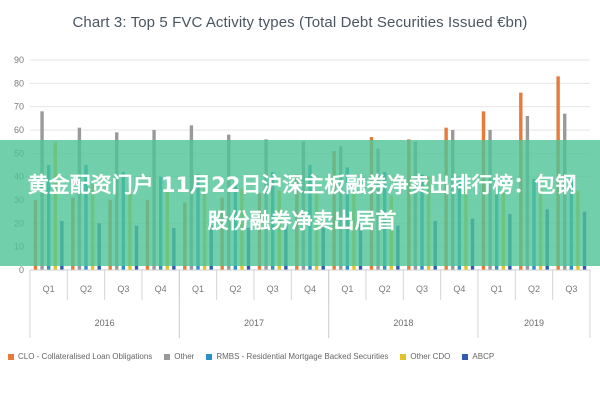  Describe the element at coordinates (85, 356) in the screenshot. I see `legend-label: CLO - Collateralised Loan Obligations` at that location.